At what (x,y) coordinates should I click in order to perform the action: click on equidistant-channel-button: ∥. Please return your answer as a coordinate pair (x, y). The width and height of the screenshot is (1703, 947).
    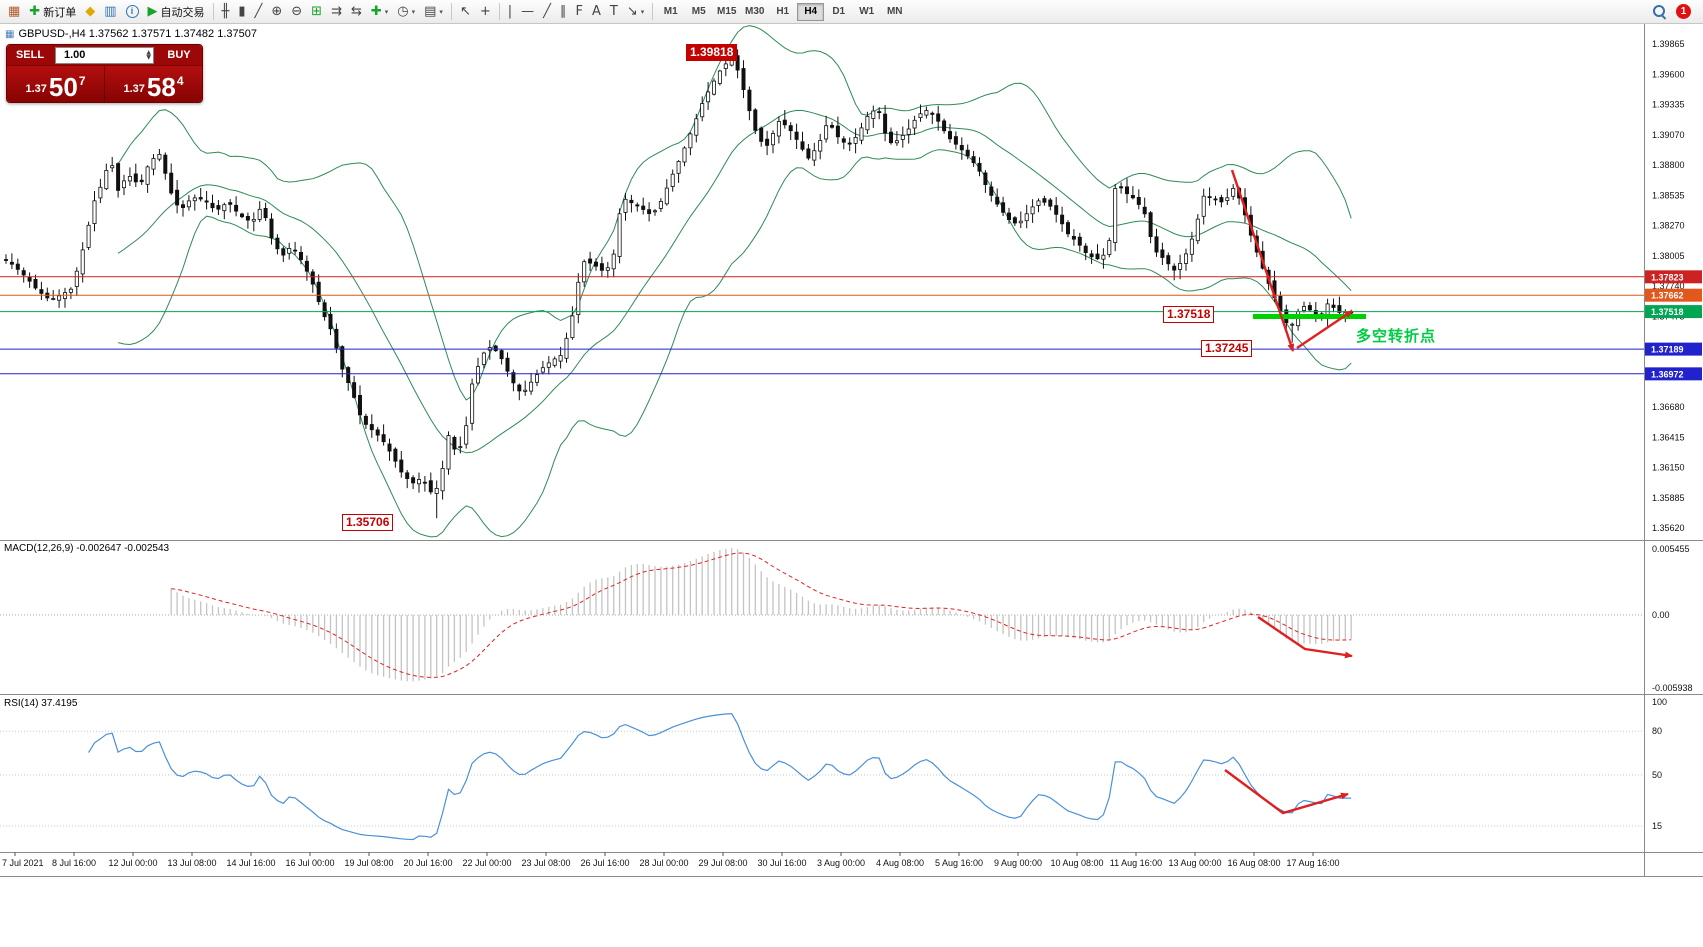
    Looking at the image, I should click on (563, 12).